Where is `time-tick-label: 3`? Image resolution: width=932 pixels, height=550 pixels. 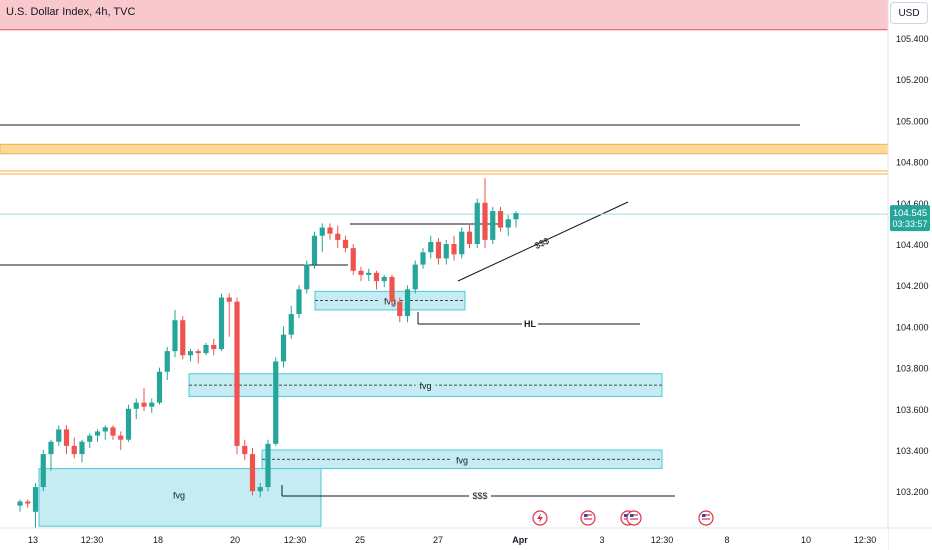 time-tick-label: 3 is located at coordinates (601, 540).